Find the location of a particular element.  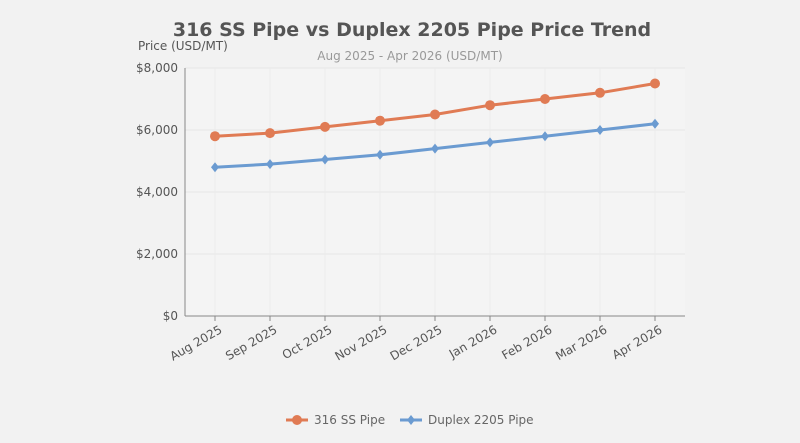

legend-label-1: Duplex 2205 Pipe is located at coordinates (481, 420).